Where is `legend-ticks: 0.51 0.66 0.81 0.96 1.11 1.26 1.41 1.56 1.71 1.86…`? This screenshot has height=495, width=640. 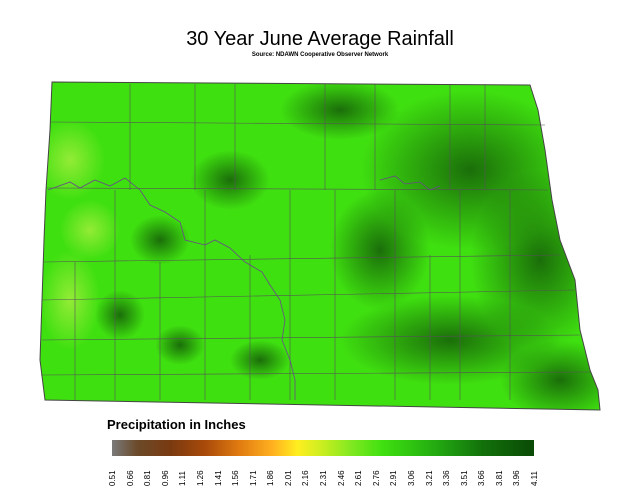 legend-ticks: 0.51 0.66 0.81 0.96 1.11 1.26 1.41 1.56 1.71 1.86… is located at coordinates (323, 475).